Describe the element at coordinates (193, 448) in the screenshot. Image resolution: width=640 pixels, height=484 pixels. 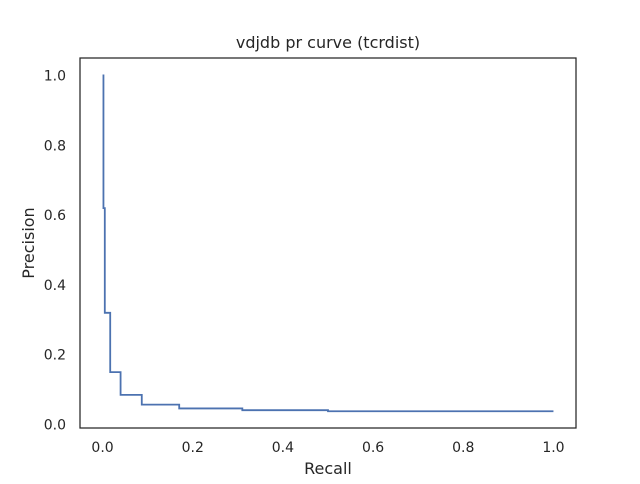
I see `x-tick-label: 0.2` at that location.